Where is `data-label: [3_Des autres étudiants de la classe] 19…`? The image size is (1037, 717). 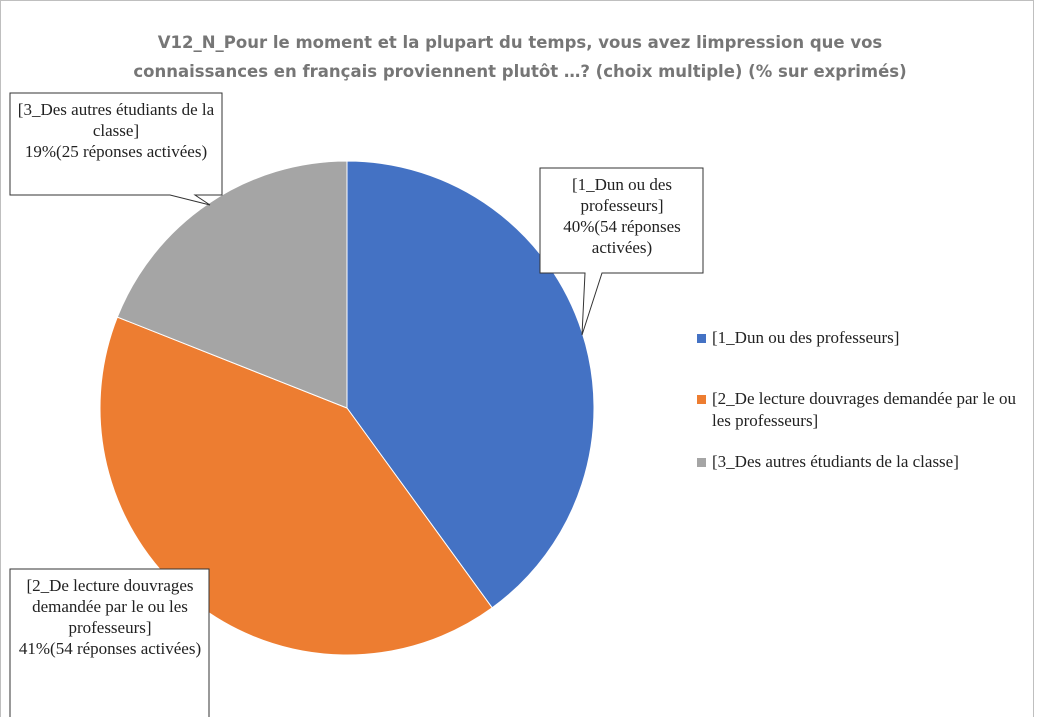 data-label: [3_Des autres étudiants de la classe] 19… is located at coordinates (116, 130).